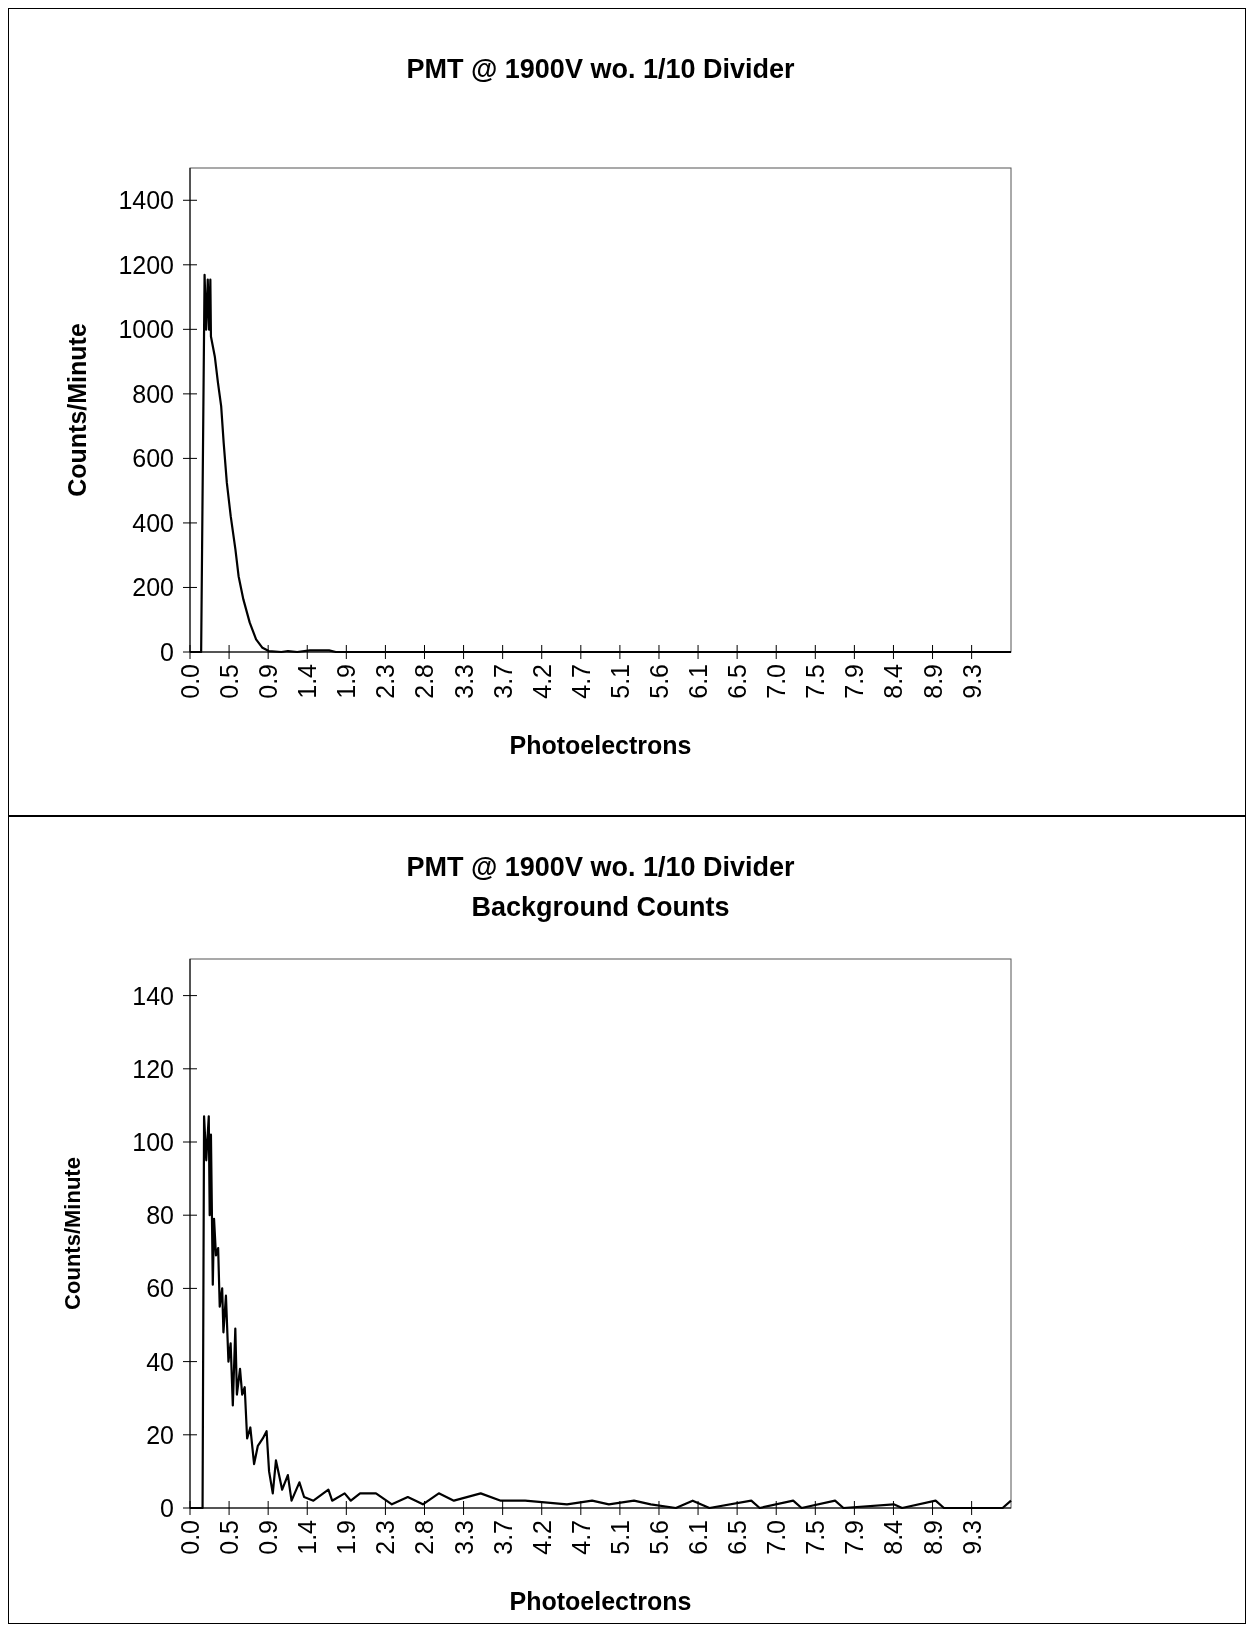 This screenshot has height=1633, width=1254. I want to click on y-tick-label: 1000, so click(146, 329).